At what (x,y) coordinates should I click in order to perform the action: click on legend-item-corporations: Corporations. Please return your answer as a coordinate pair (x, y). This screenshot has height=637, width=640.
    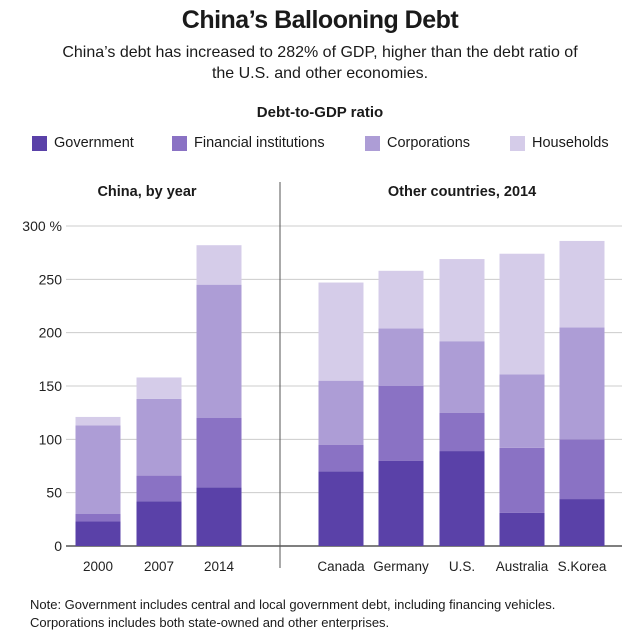
    Looking at the image, I should click on (417, 143).